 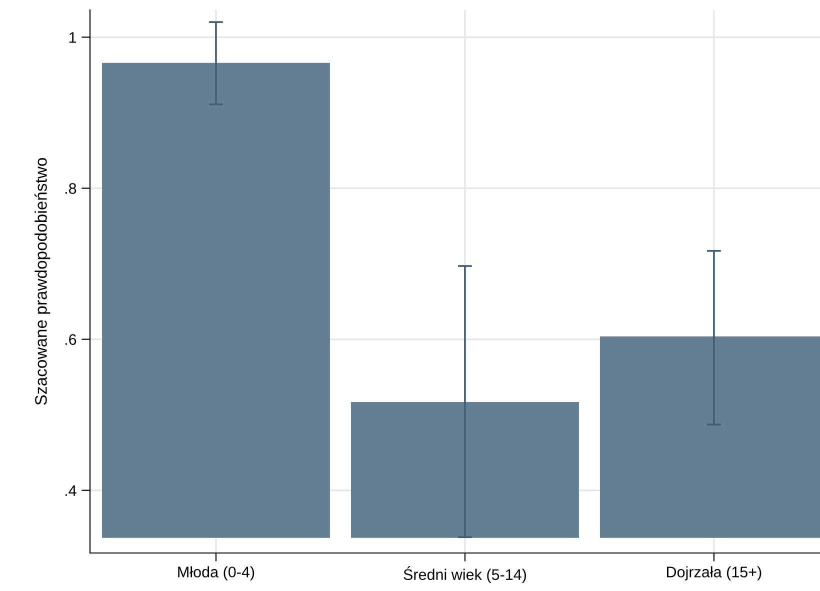 What do you see at coordinates (465, 575) in the screenshot?
I see `x-tick-label: Średni wiek (5-14)` at bounding box center [465, 575].